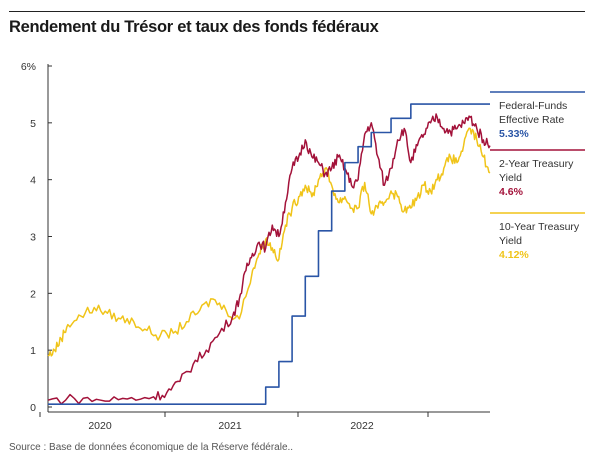  I want to click on y-tick-label: 0, so click(33, 408).